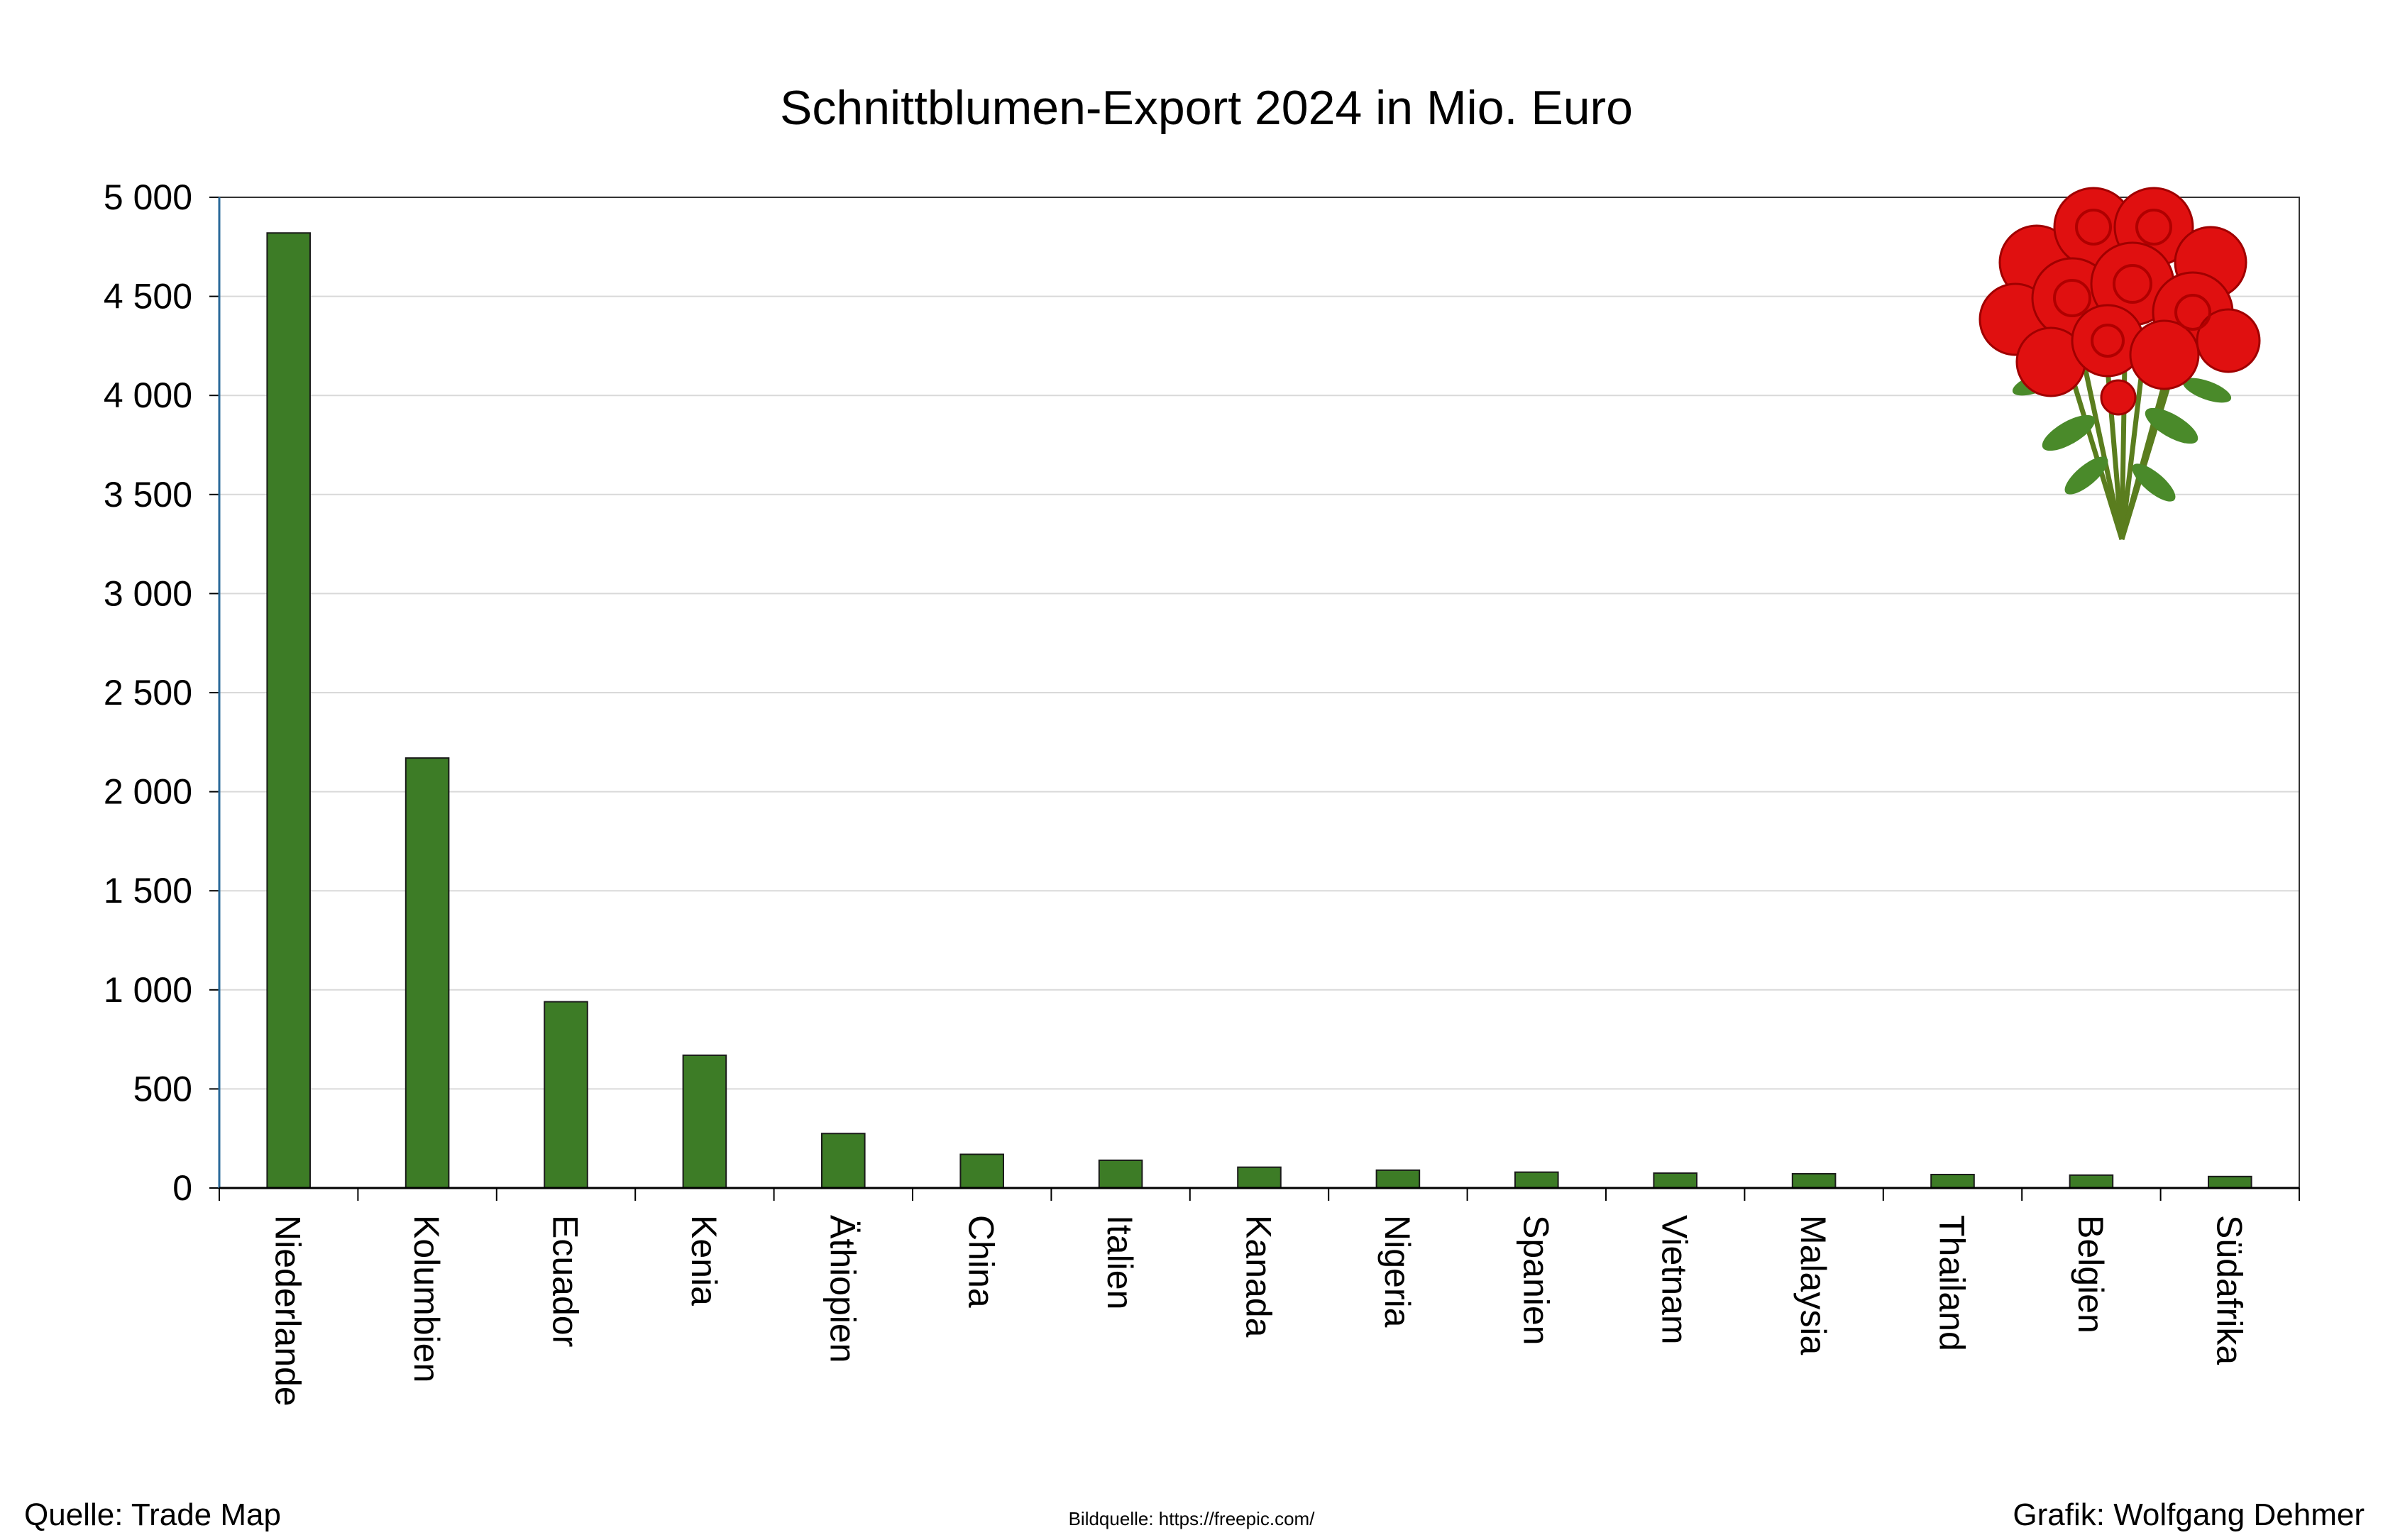 This screenshot has height=1540, width=2383. Describe the element at coordinates (2189, 1515) in the screenshot. I see `credit-note: Grafik: Wolfgang Dehmer` at that location.